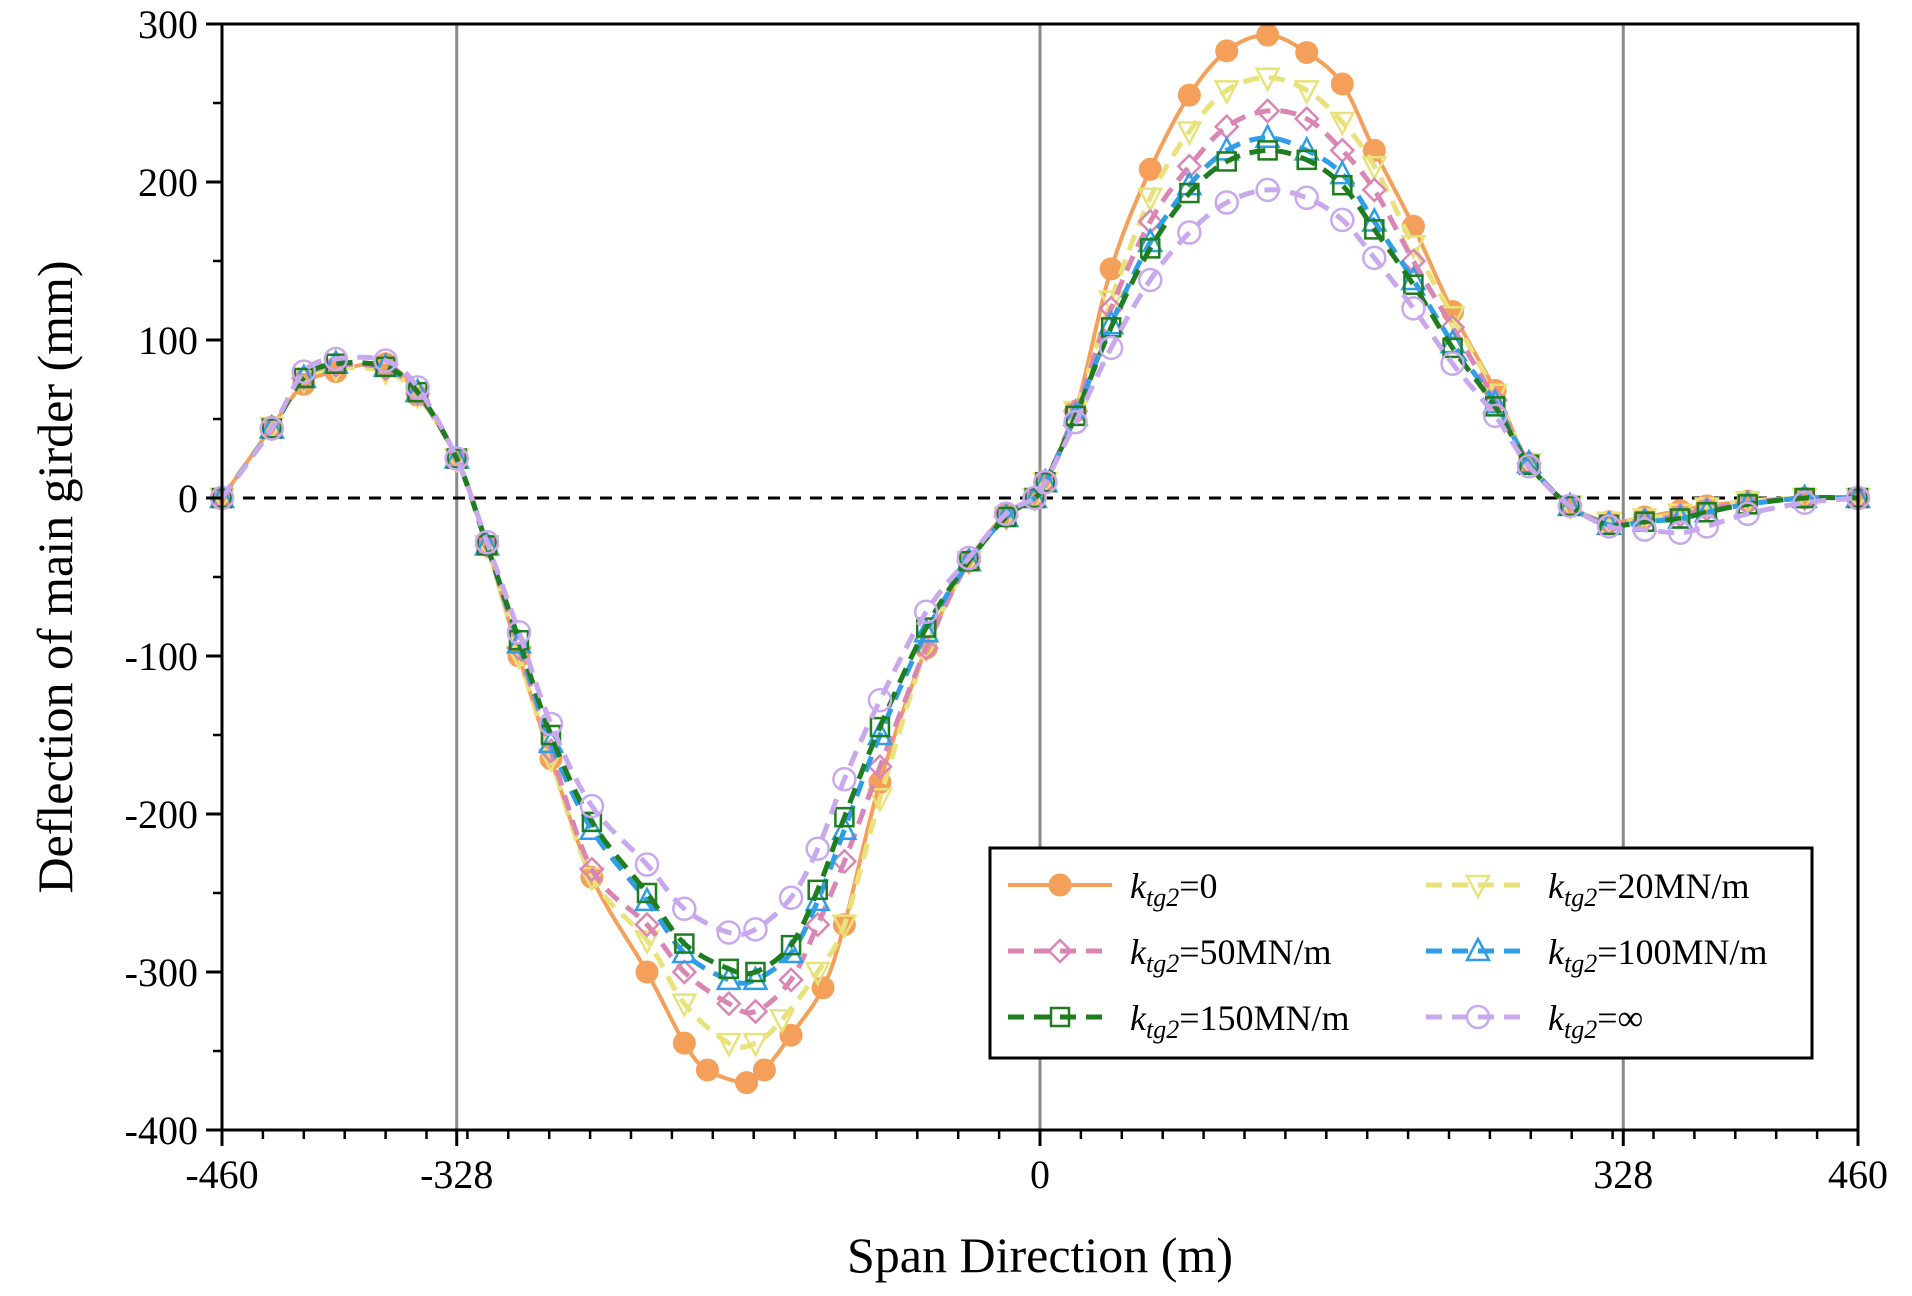 Image resolution: width=1912 pixels, height=1296 pixels. What do you see at coordinates (161, 972) in the screenshot?
I see `y-tick-label: -300` at bounding box center [161, 972].